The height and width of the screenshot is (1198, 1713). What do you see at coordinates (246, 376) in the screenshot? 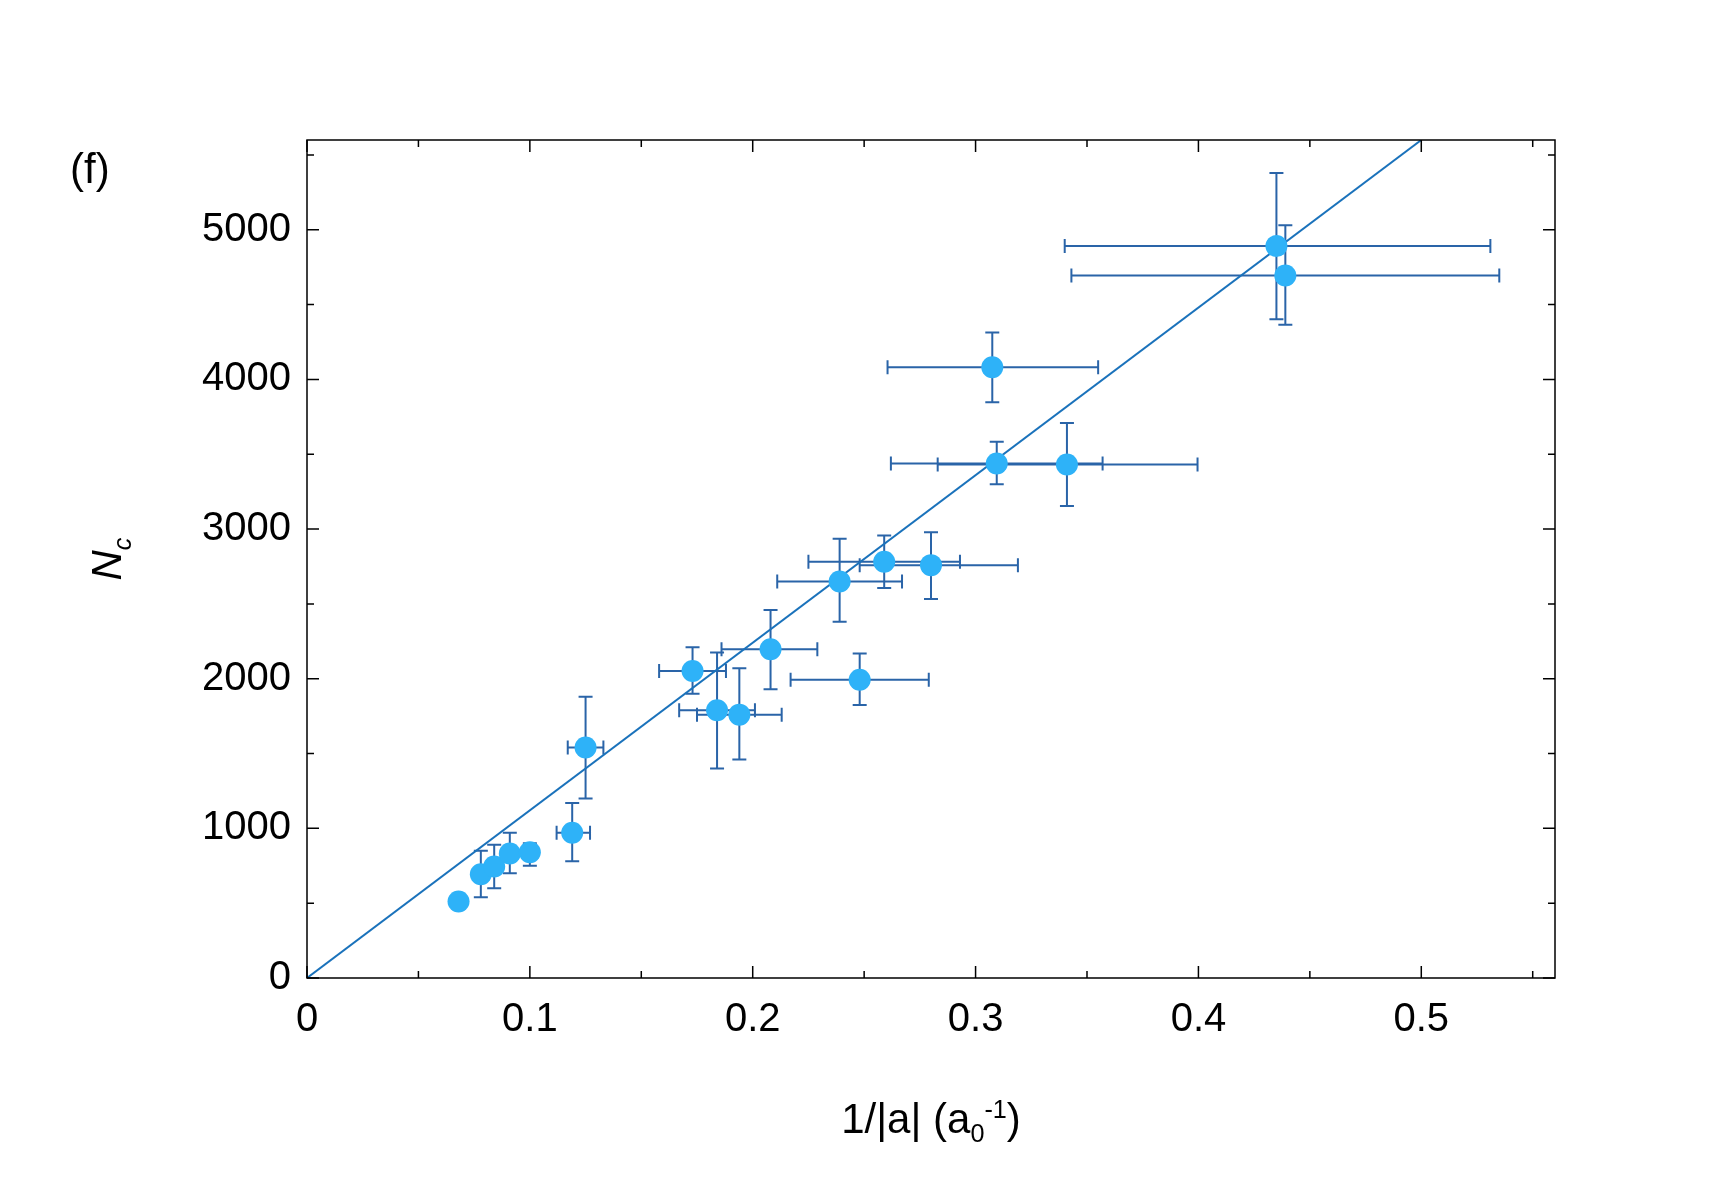
I see `y-tick-label: 4000` at bounding box center [246, 376].